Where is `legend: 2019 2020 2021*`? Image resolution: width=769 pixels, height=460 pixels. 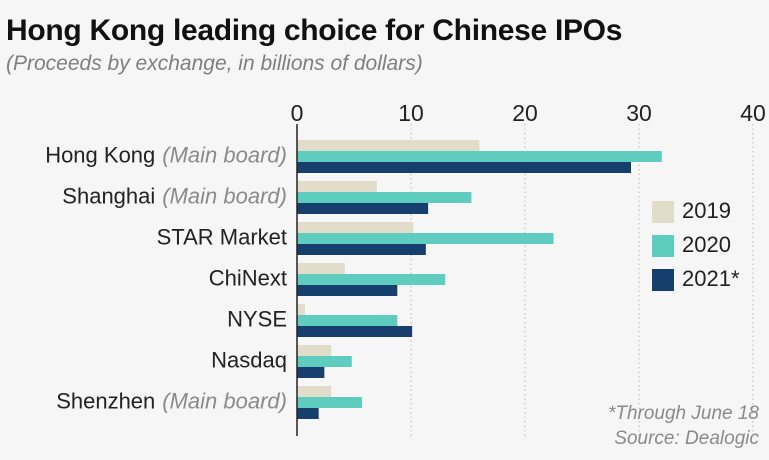 legend: 2019 2020 2021* is located at coordinates (696, 244).